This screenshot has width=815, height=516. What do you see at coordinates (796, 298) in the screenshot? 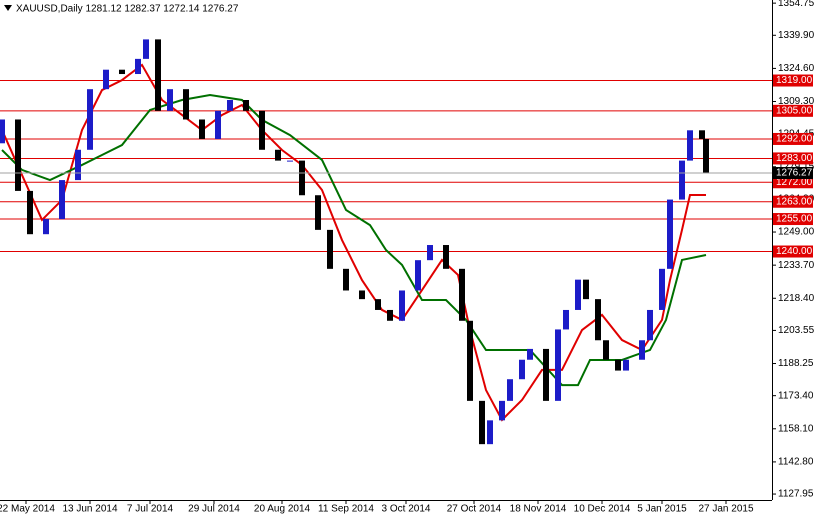
I see `y-tick-label: 1218.40` at bounding box center [796, 298].